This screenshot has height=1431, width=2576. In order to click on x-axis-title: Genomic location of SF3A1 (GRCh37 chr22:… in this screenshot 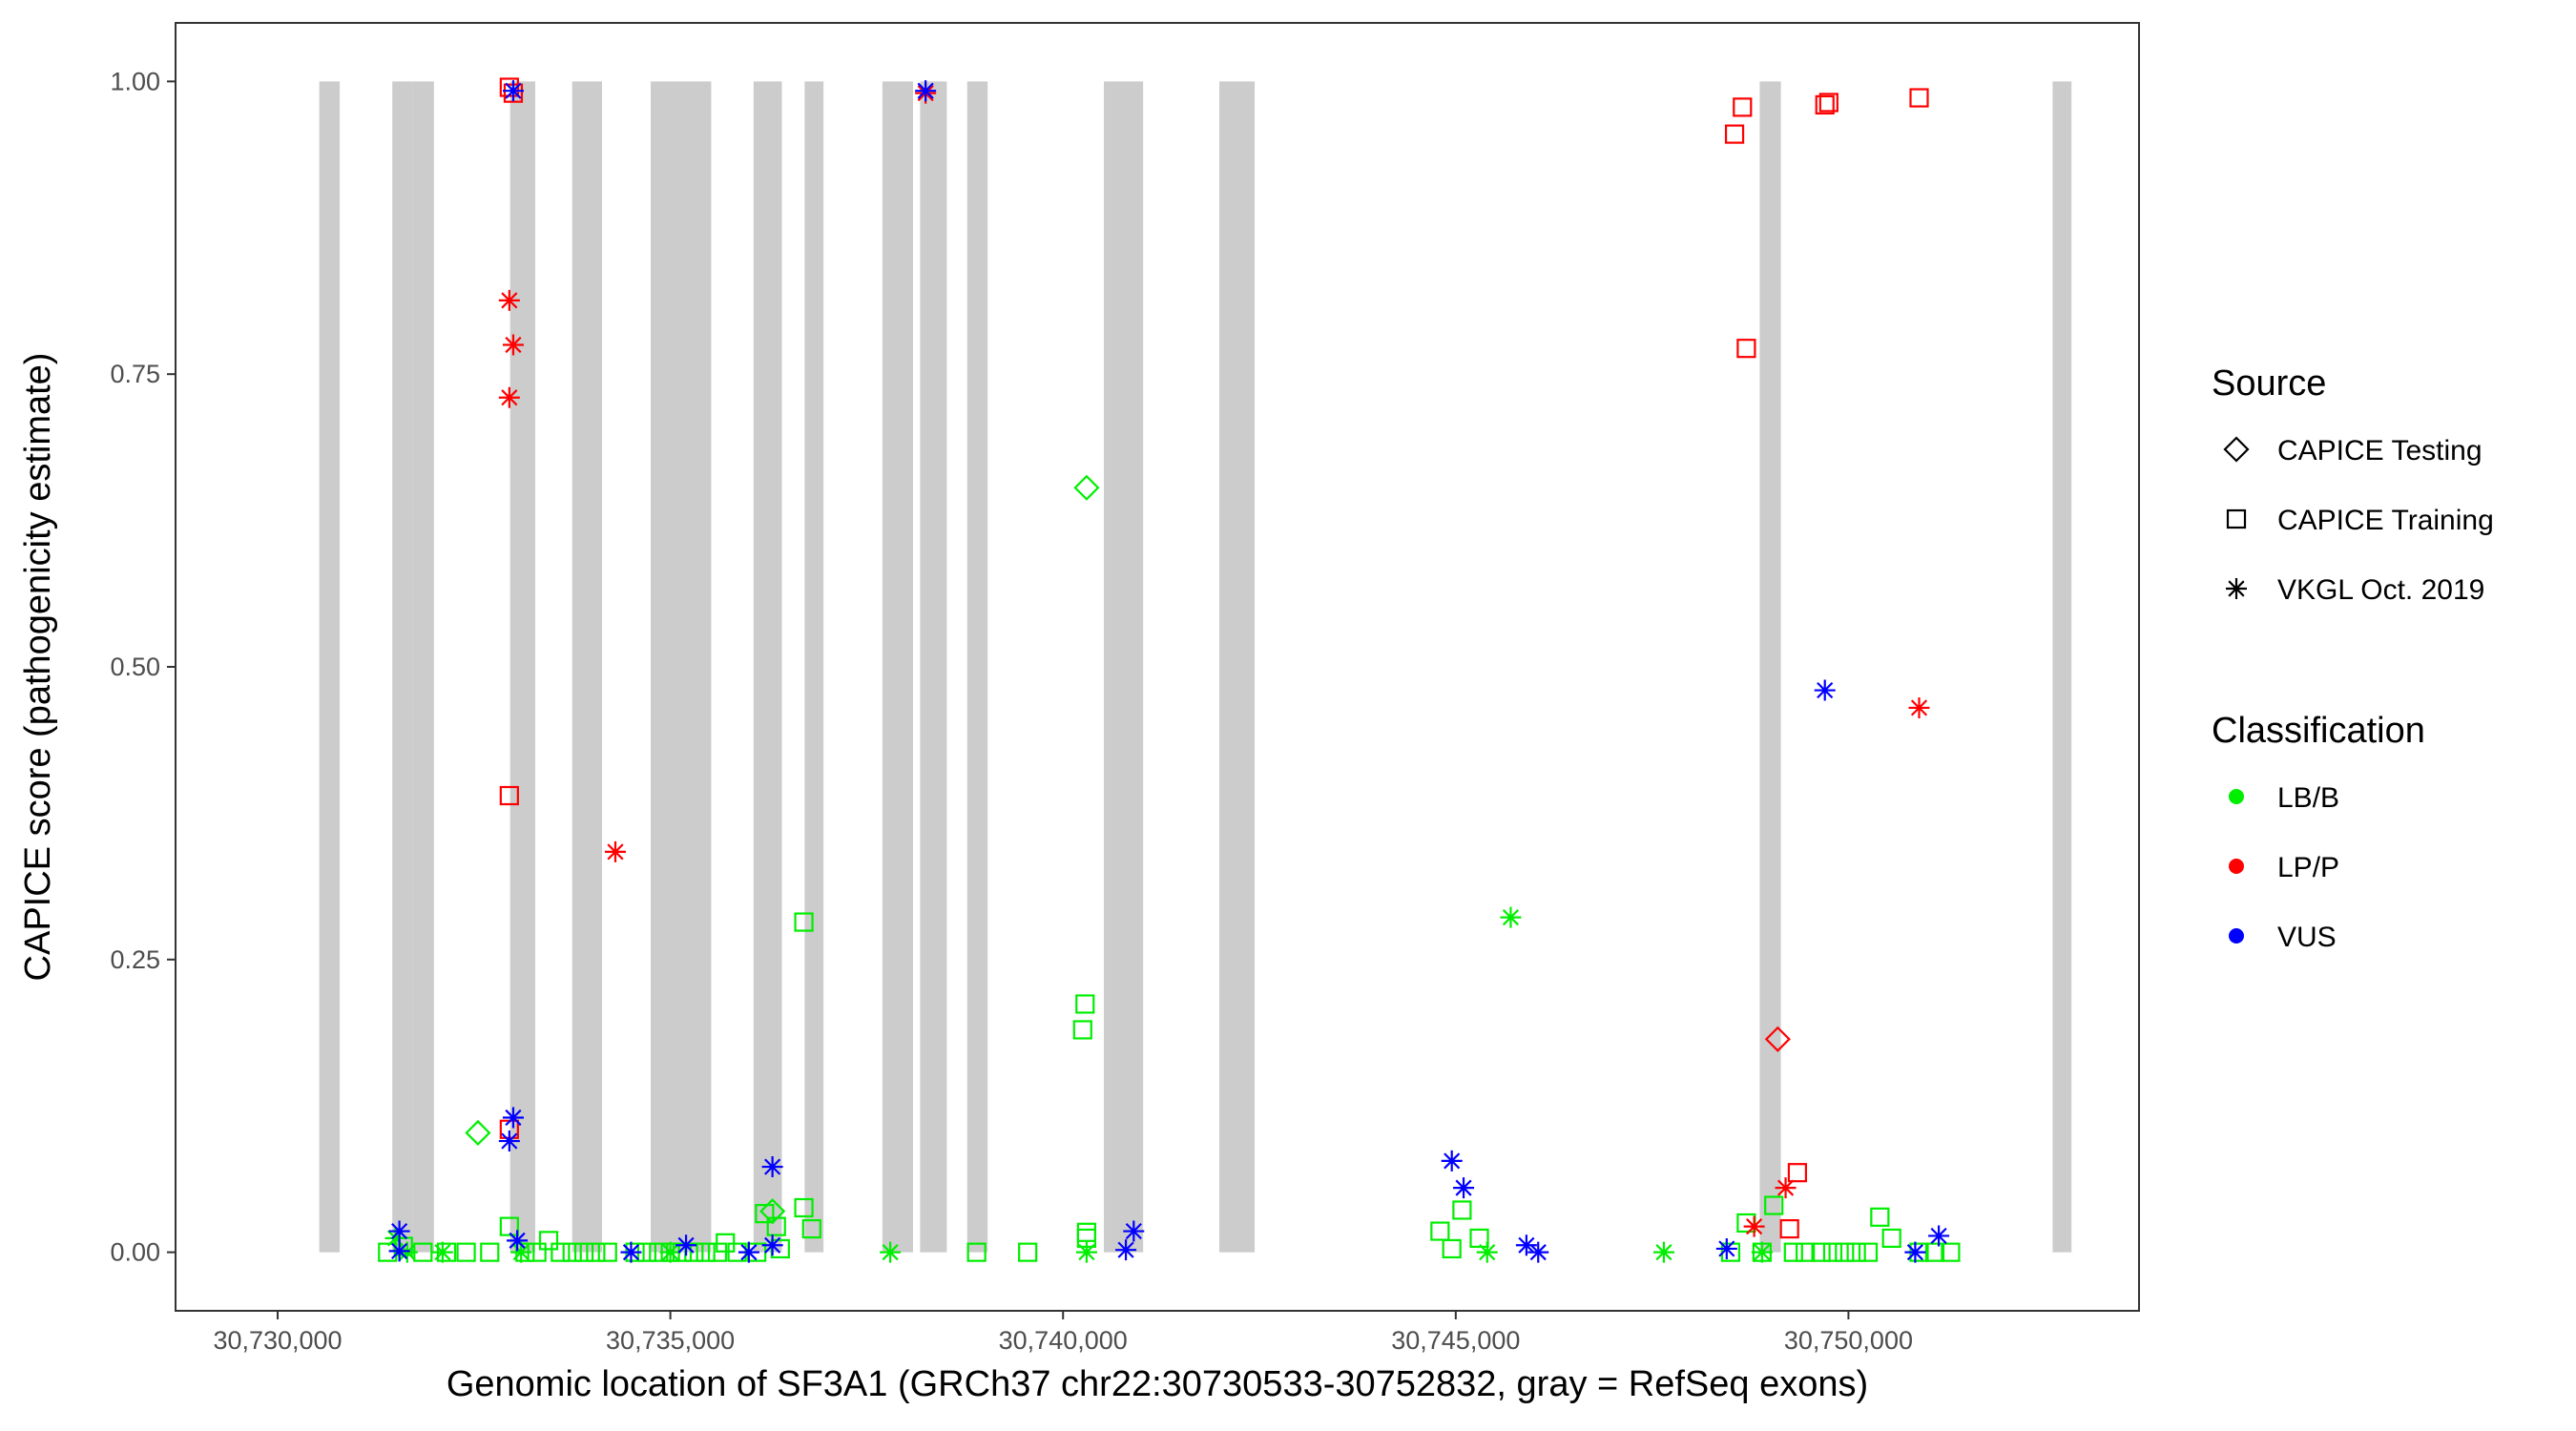, I will do `click(1157, 1384)`.